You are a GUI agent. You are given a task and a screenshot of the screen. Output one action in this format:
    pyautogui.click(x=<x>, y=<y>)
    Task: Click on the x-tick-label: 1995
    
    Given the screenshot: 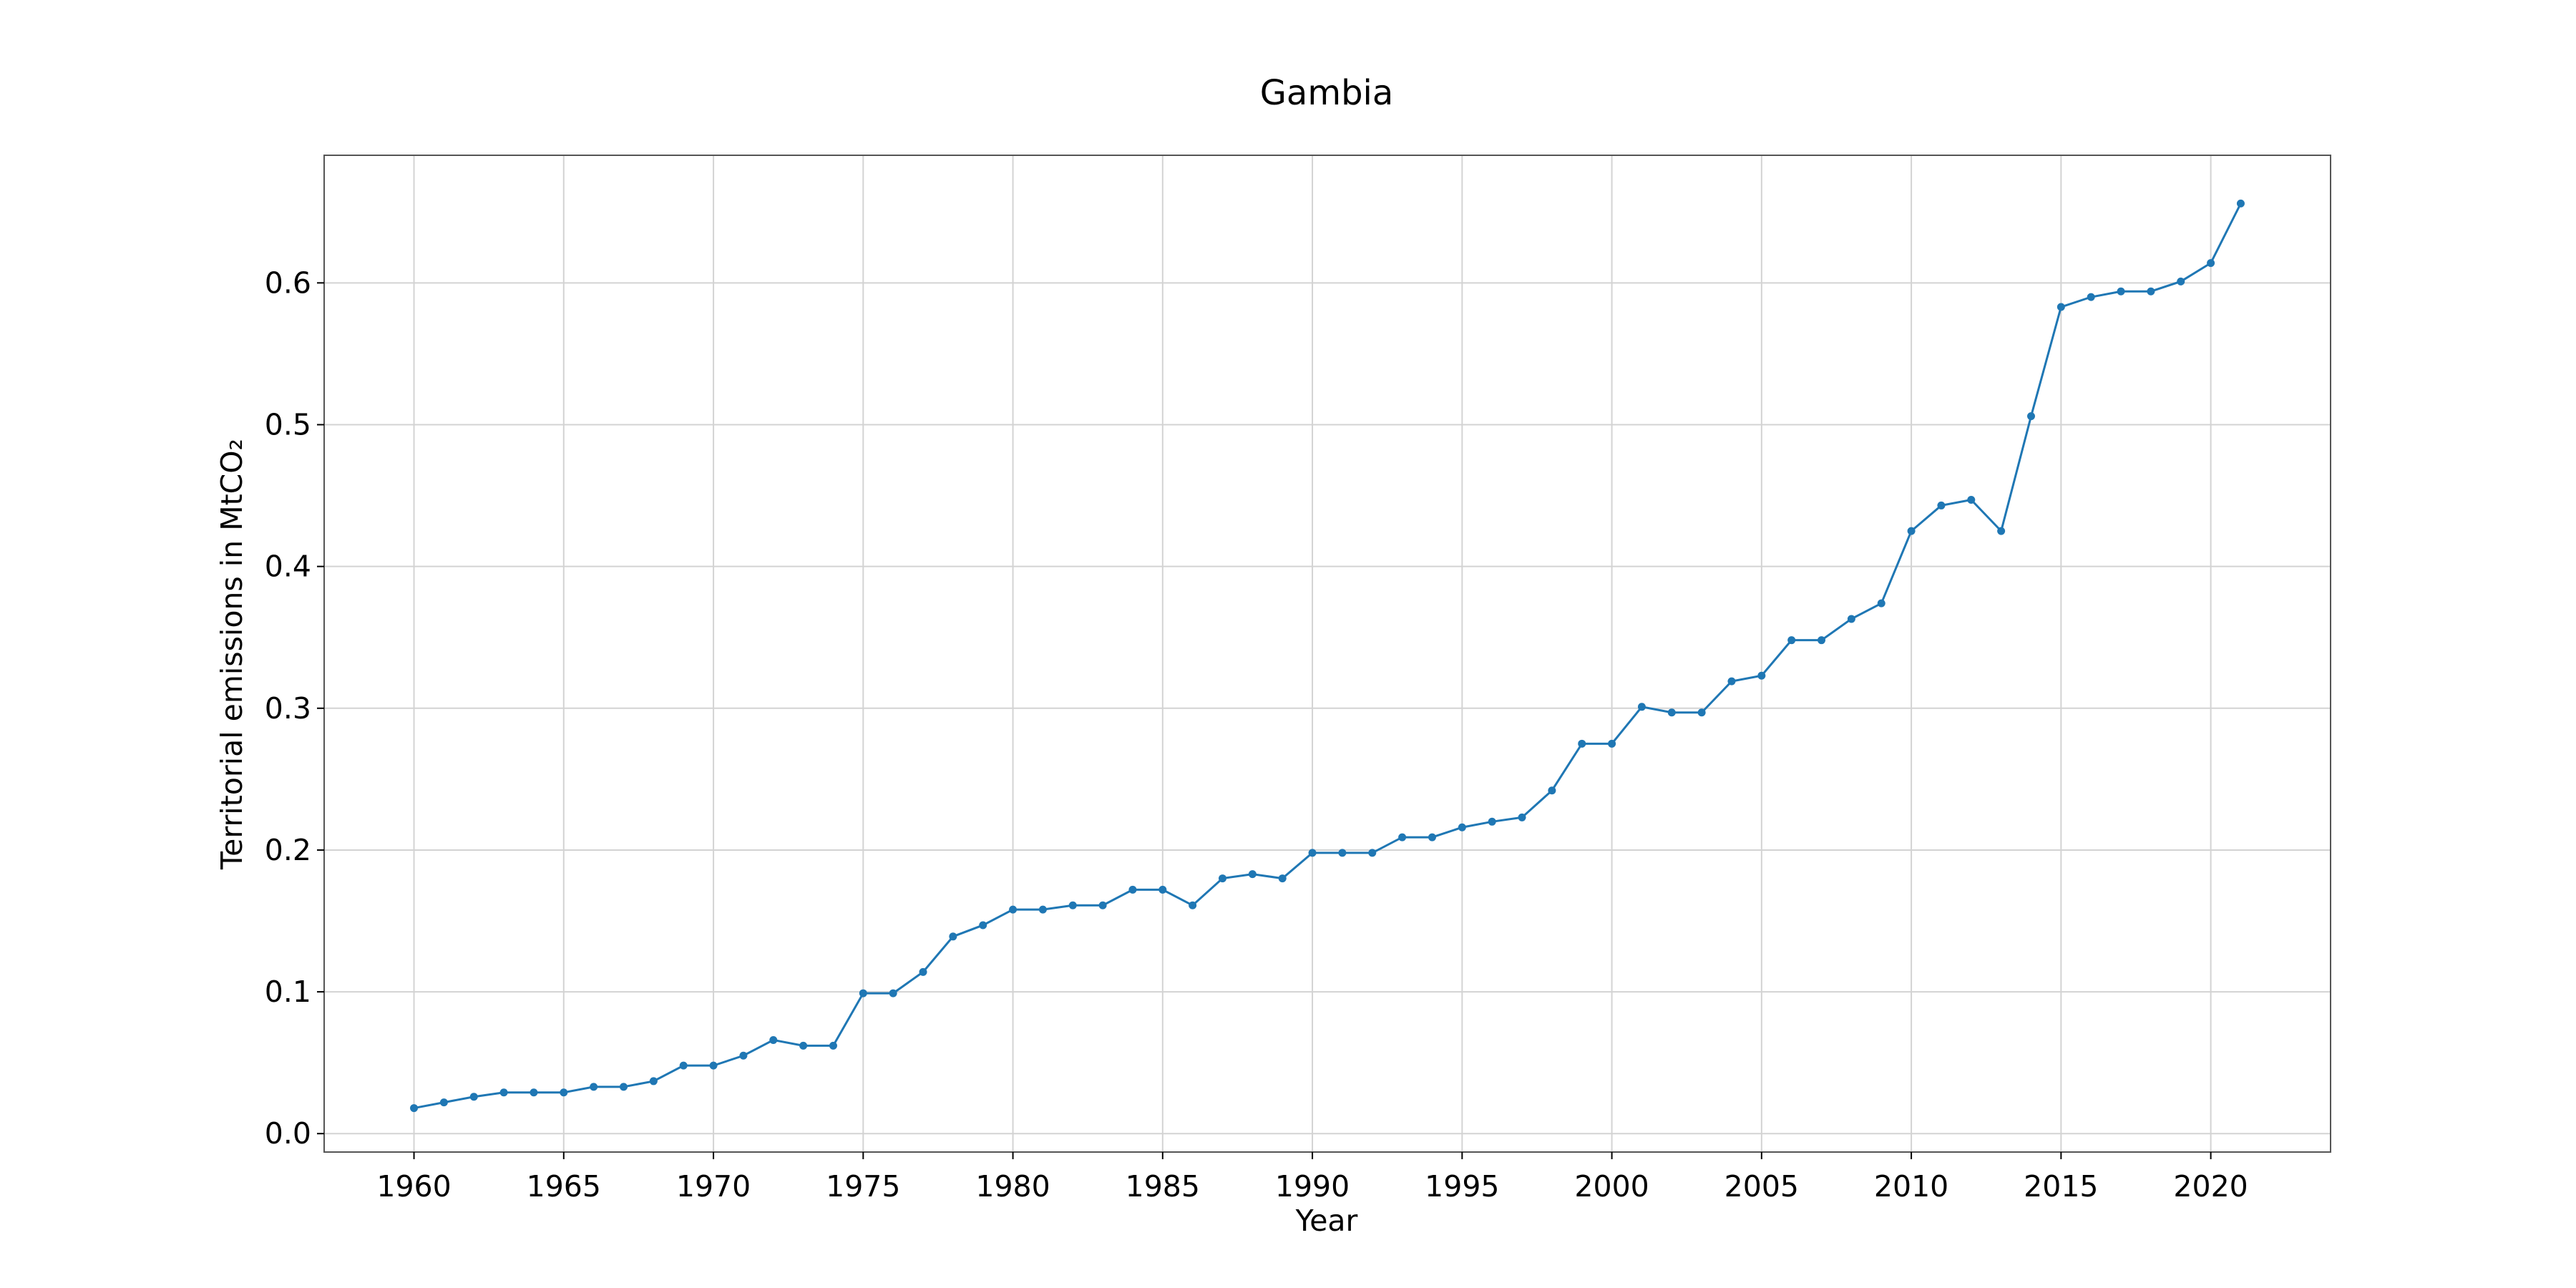 What is the action you would take?
    pyautogui.click(x=1462, y=1186)
    